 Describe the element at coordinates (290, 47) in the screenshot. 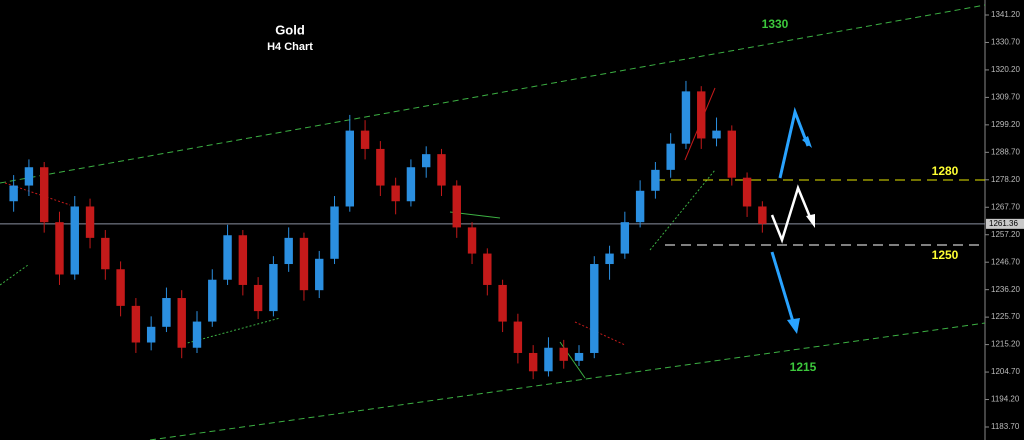

I see `chart-subtitle: H4 Chart` at that location.